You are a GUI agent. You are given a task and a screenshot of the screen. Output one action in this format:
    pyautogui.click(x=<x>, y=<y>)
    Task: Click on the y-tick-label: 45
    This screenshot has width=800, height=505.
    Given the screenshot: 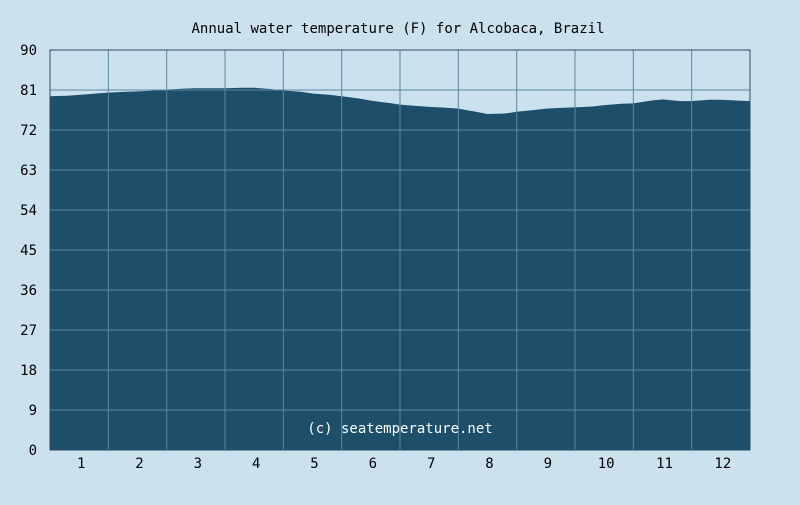 What is the action you would take?
    pyautogui.click(x=28, y=251)
    